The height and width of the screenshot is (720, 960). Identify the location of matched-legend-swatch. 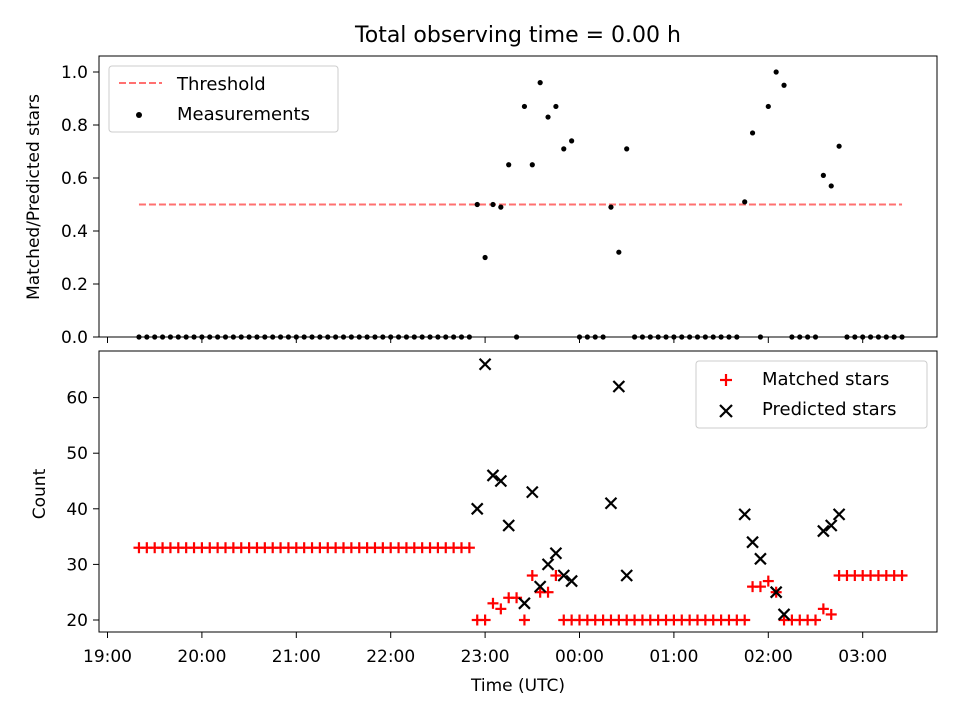
(726, 380).